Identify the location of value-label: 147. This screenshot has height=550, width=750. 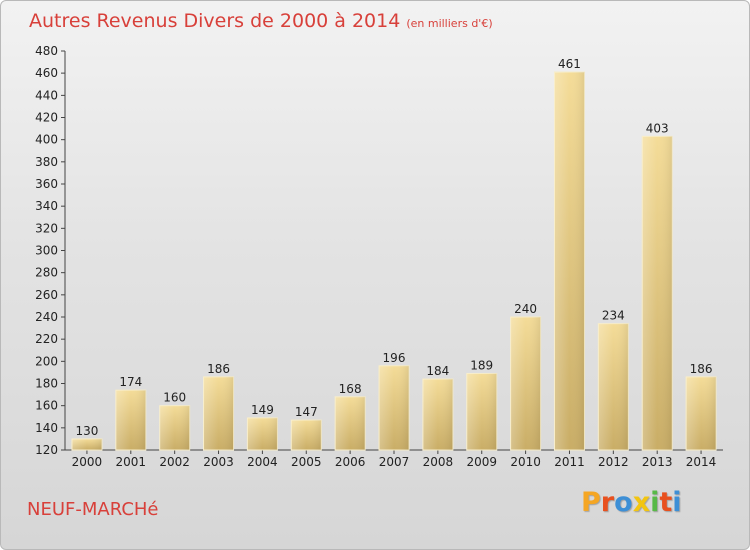
(306, 412).